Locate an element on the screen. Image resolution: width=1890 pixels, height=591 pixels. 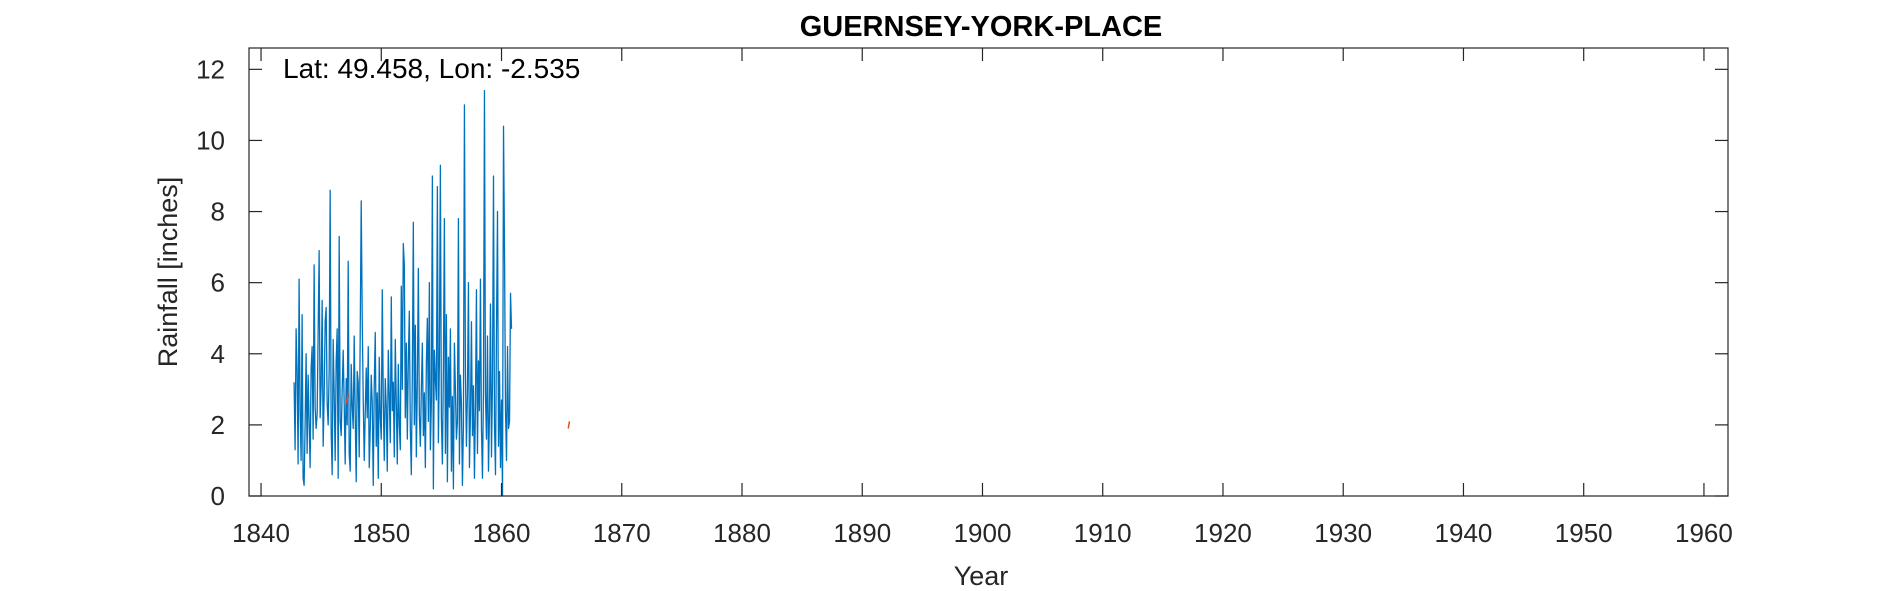
x-tick-label: 1940 is located at coordinates (1464, 533).